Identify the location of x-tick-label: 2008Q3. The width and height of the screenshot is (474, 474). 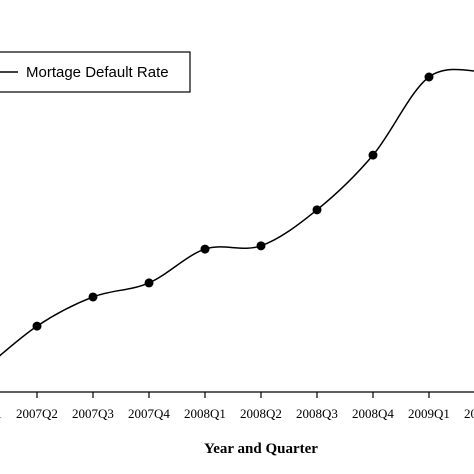
(317, 413).